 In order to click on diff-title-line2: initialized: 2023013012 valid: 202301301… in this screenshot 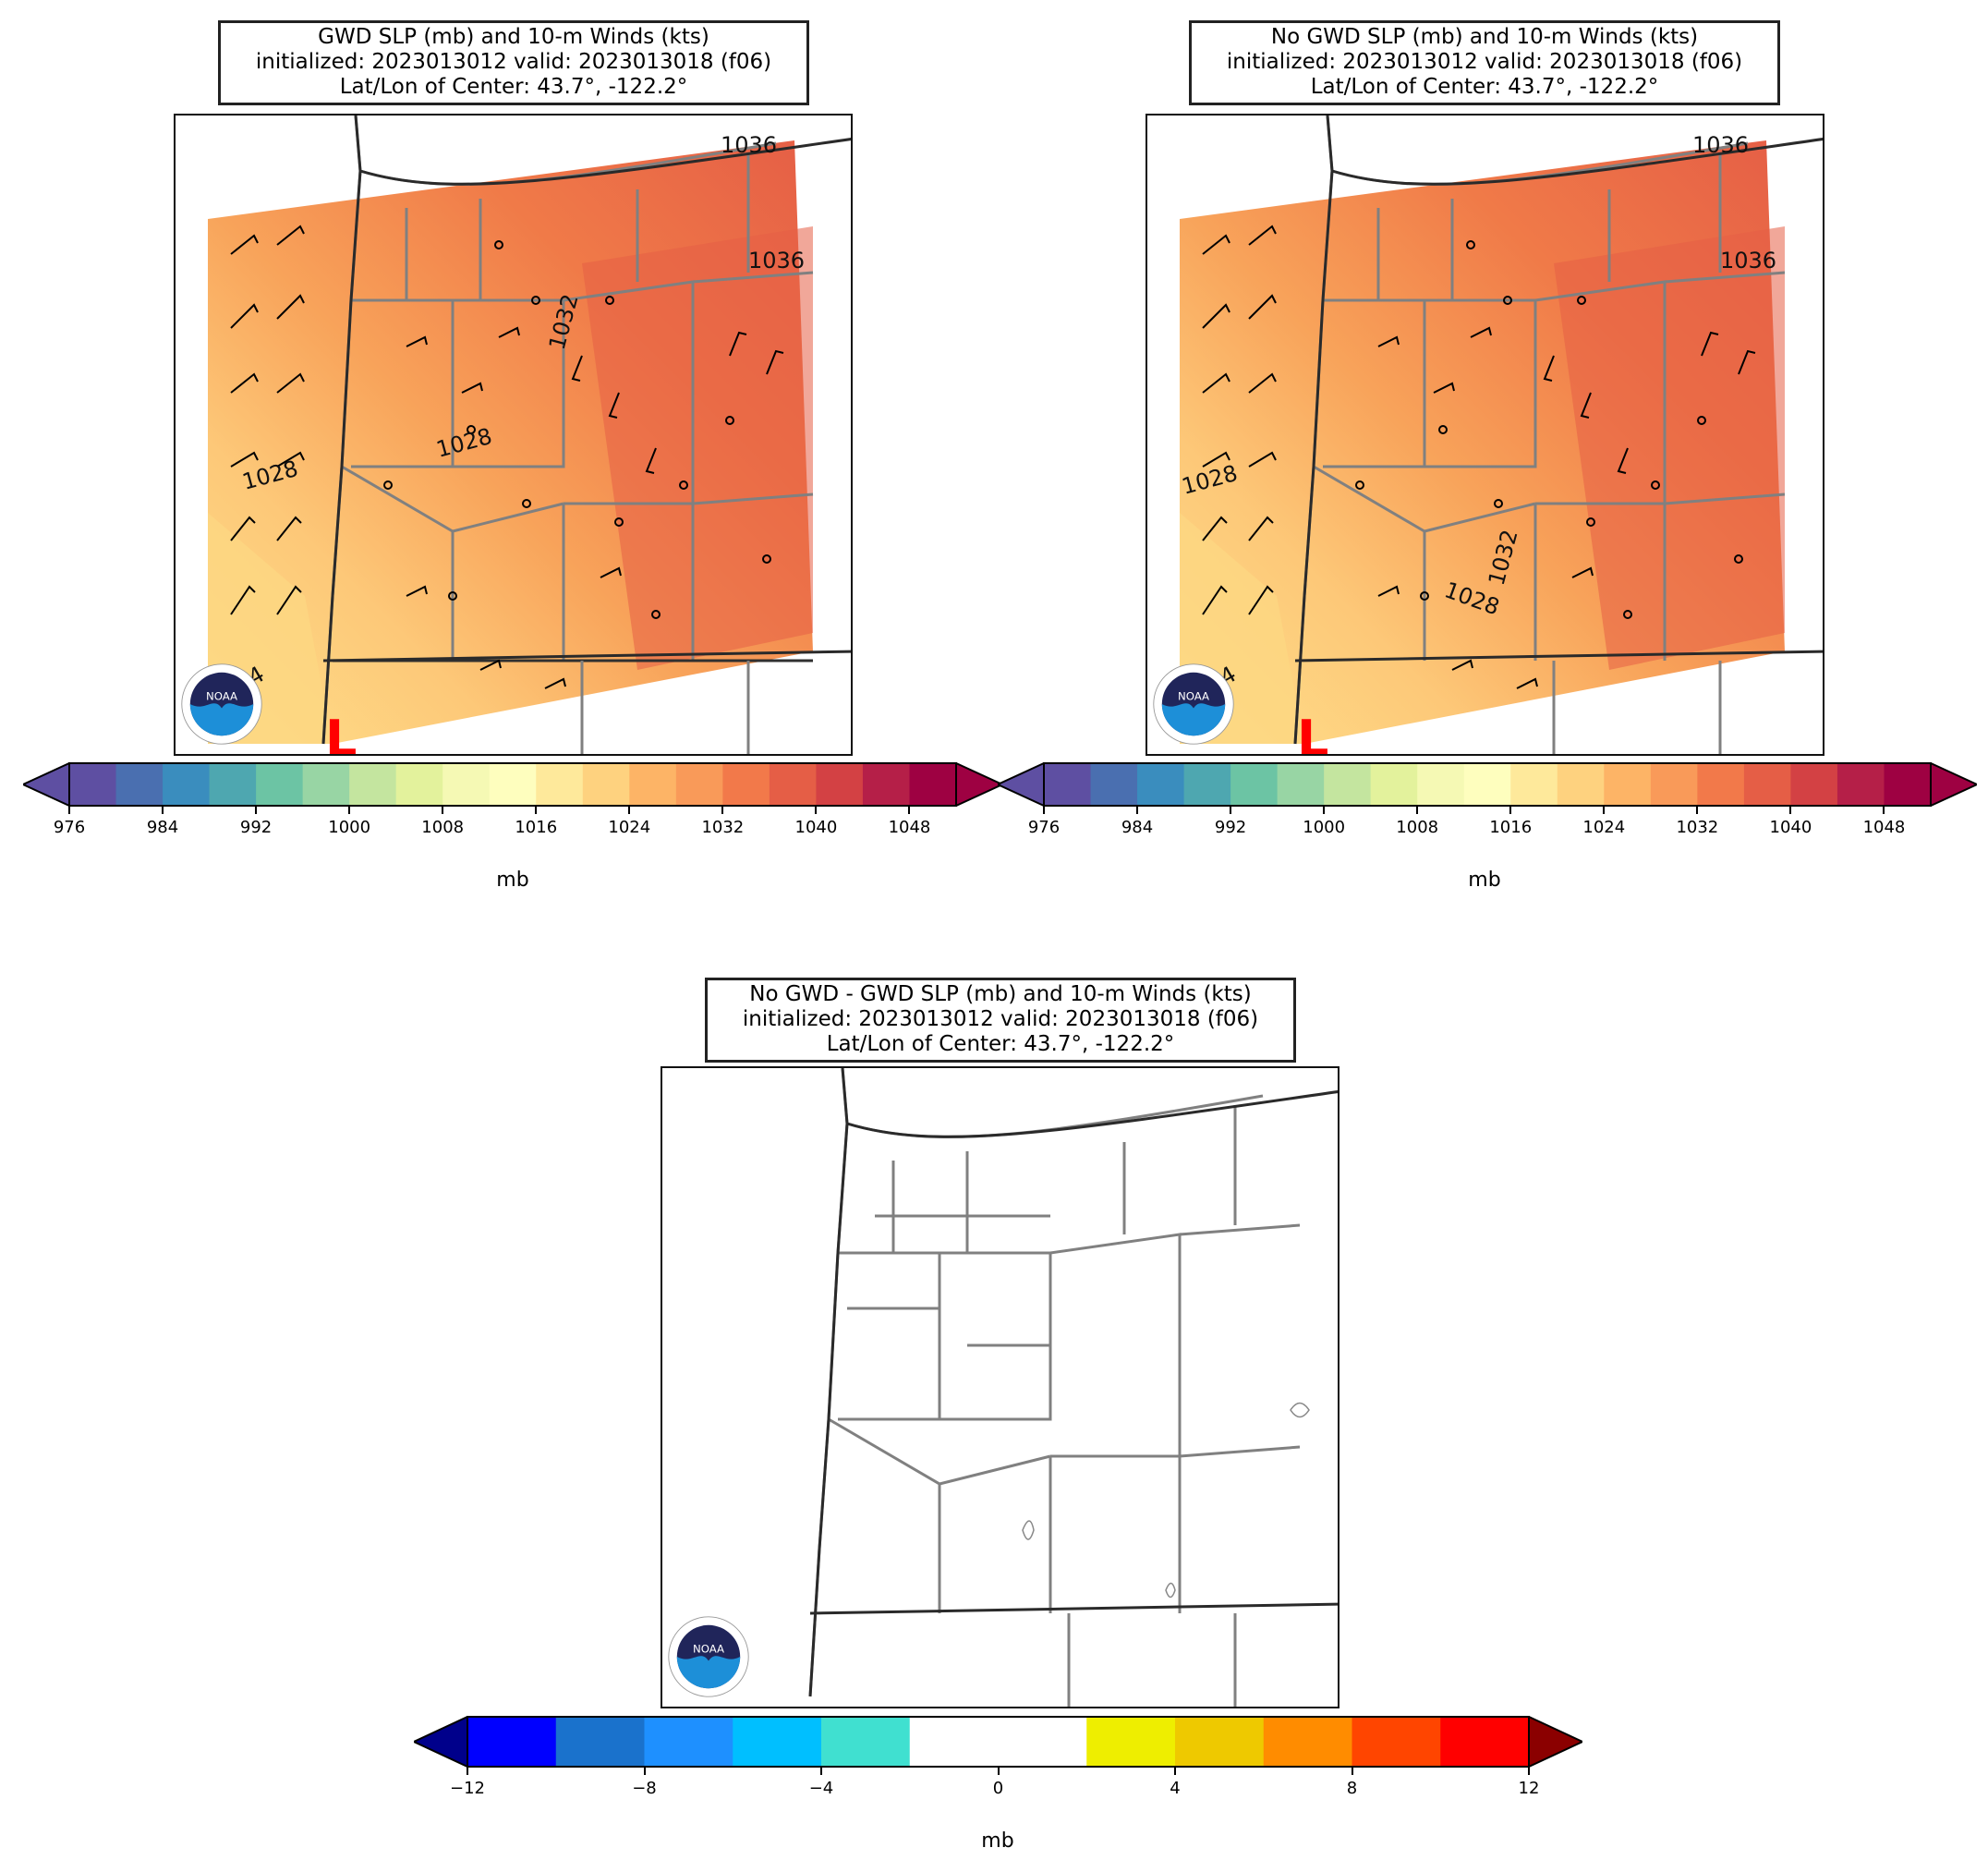, I will do `click(1000, 1019)`.